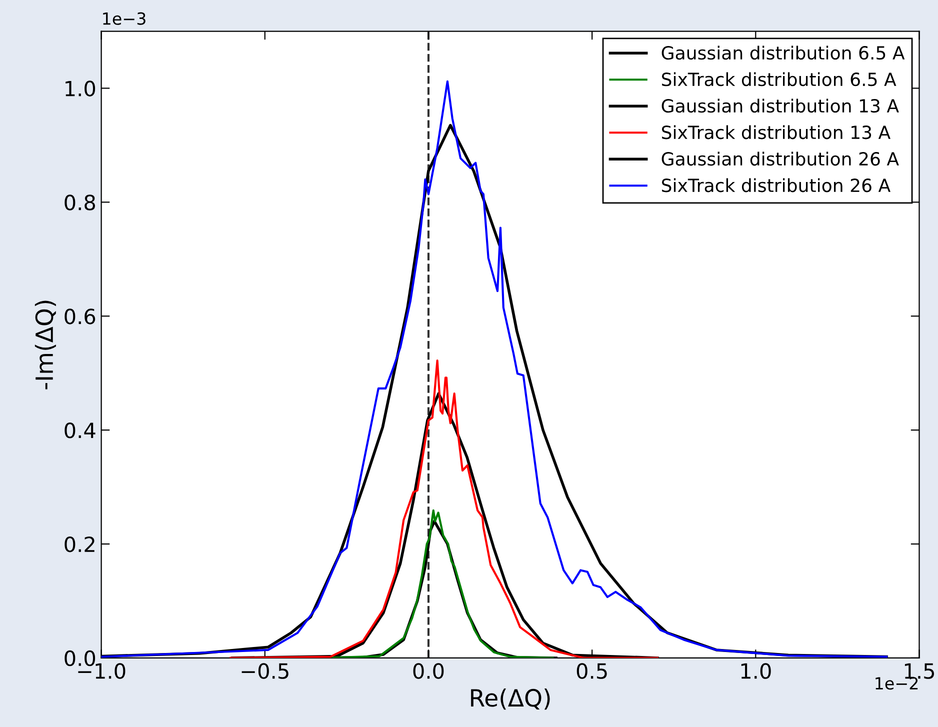 The image size is (938, 727). I want to click on x-tick-label: −0.5, so click(265, 671).